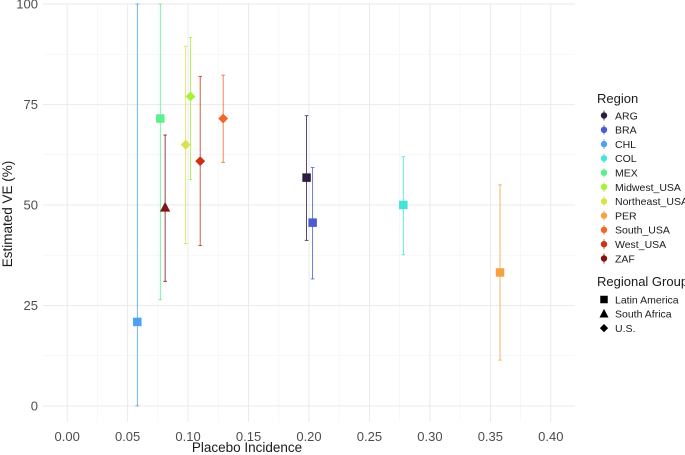 The image size is (685, 455). Describe the element at coordinates (617, 98) in the screenshot. I see `legend-color-title: Region` at that location.